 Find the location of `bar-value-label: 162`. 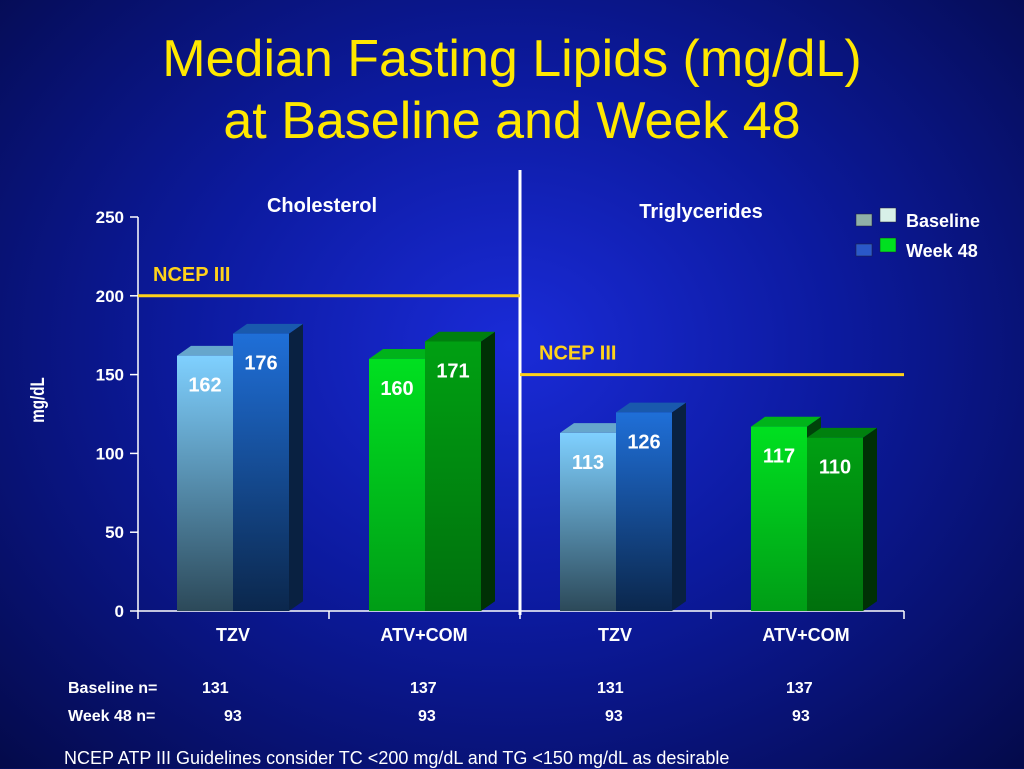

bar-value-label: 162 is located at coordinates (204, 386).